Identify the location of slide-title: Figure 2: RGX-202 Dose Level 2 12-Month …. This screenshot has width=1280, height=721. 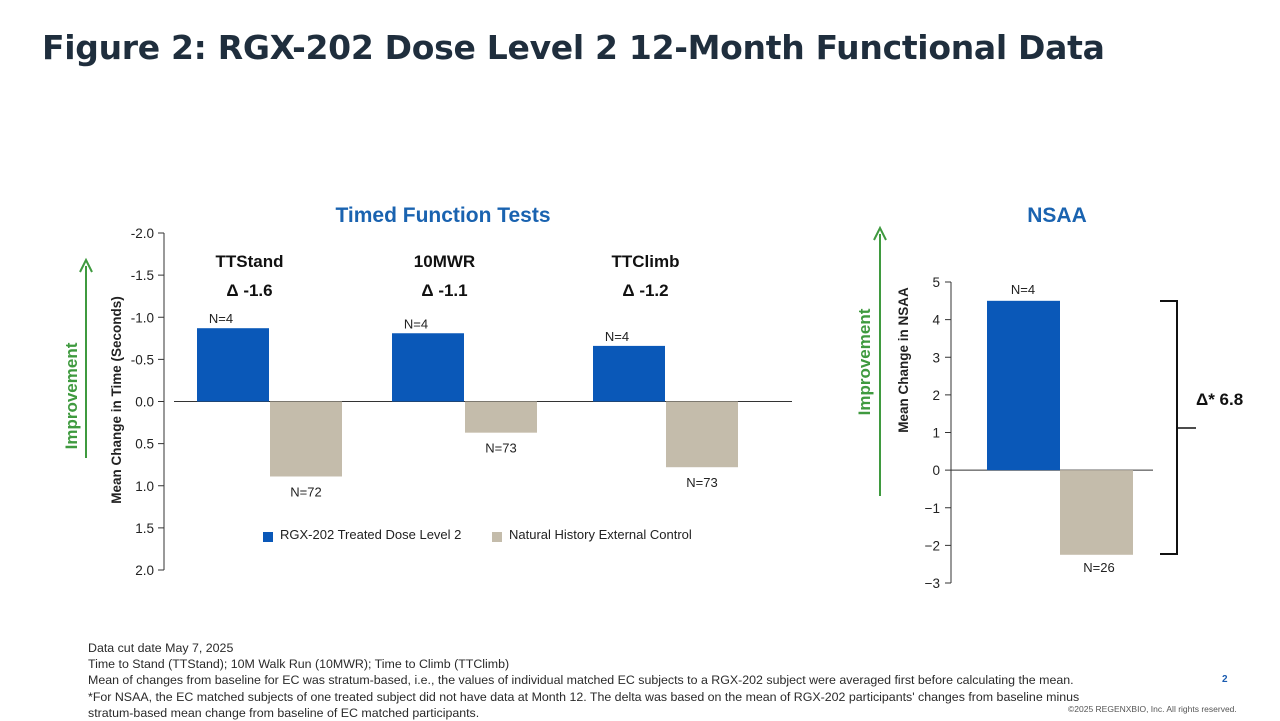
(573, 47).